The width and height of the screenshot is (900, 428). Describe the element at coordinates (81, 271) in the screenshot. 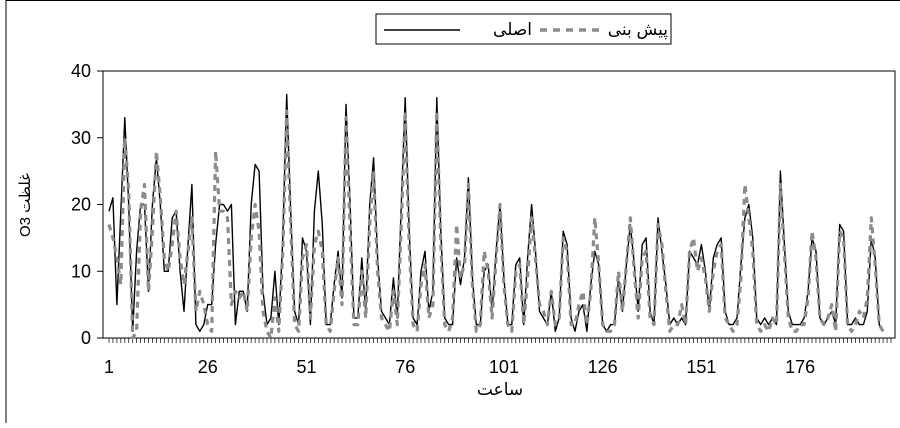

I see `y-tick-label: 10` at that location.